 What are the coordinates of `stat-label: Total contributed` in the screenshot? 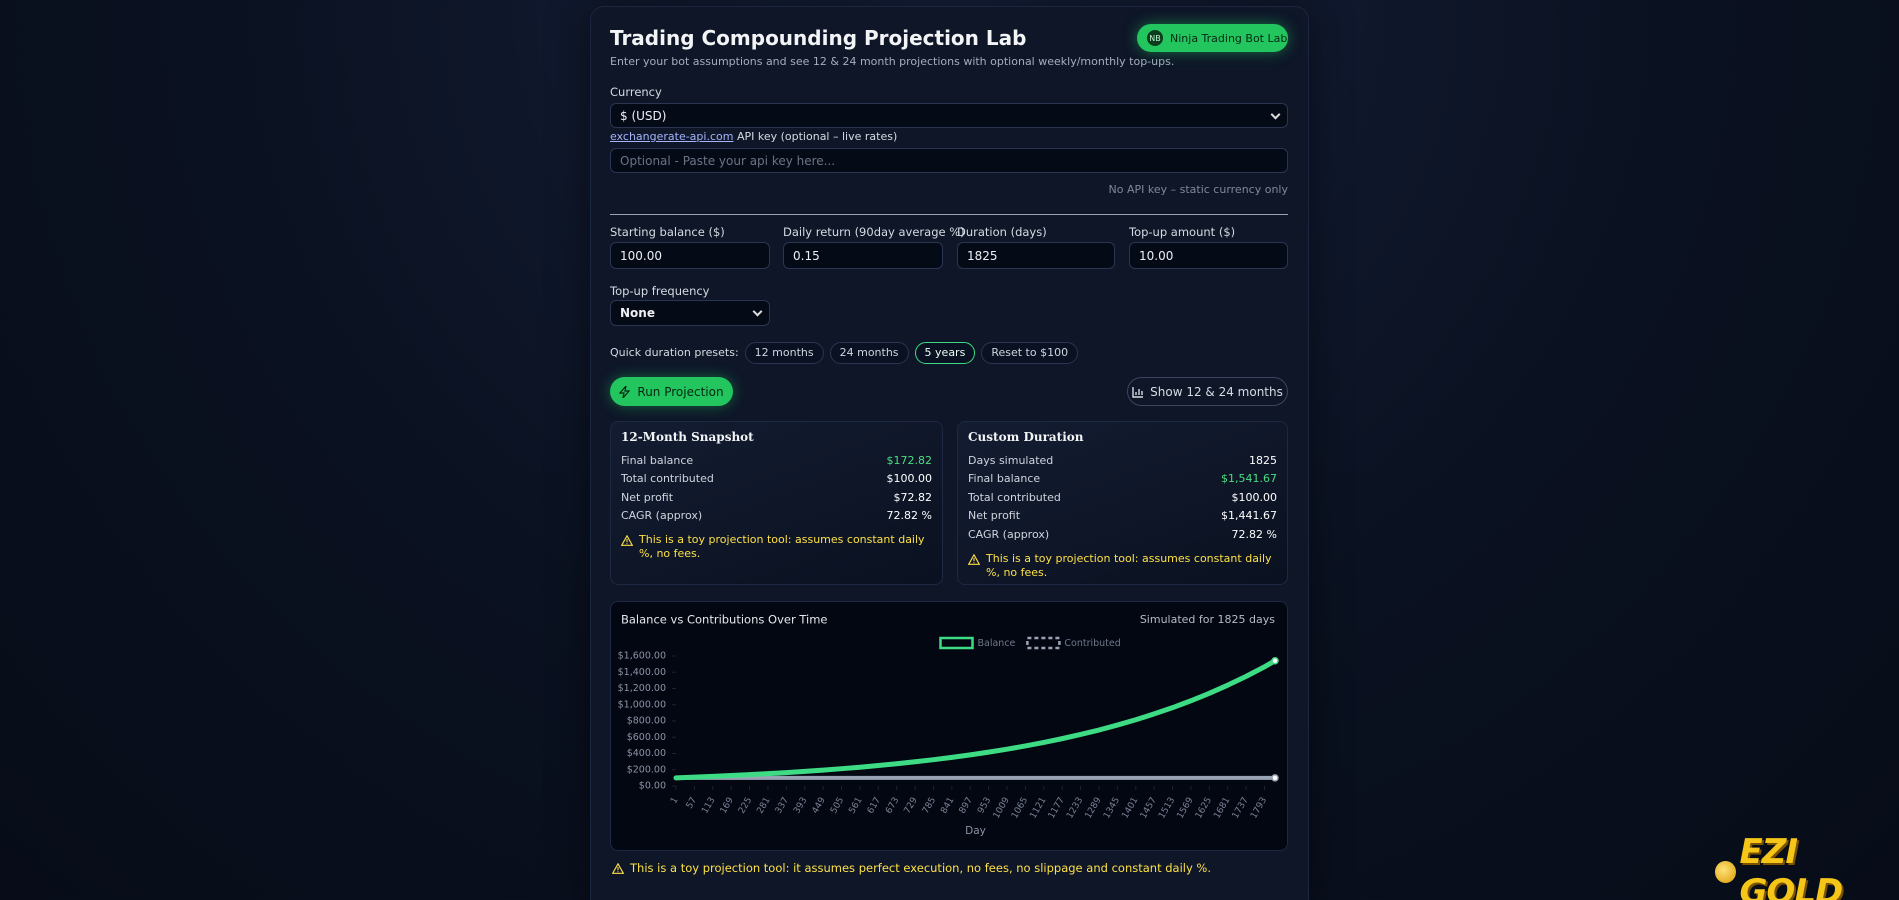 It's located at (1014, 497).